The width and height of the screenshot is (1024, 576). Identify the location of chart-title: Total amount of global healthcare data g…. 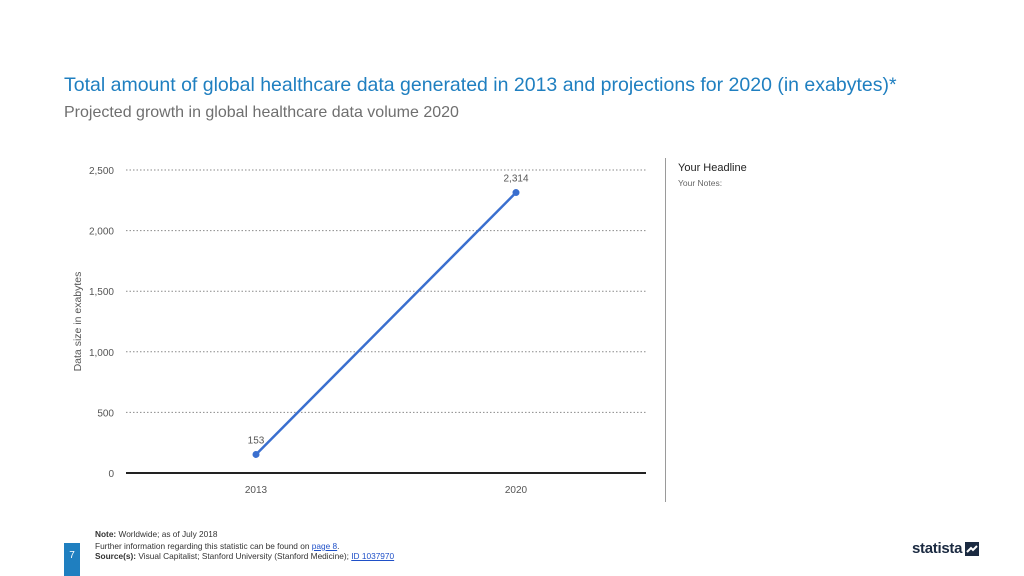
(480, 85).